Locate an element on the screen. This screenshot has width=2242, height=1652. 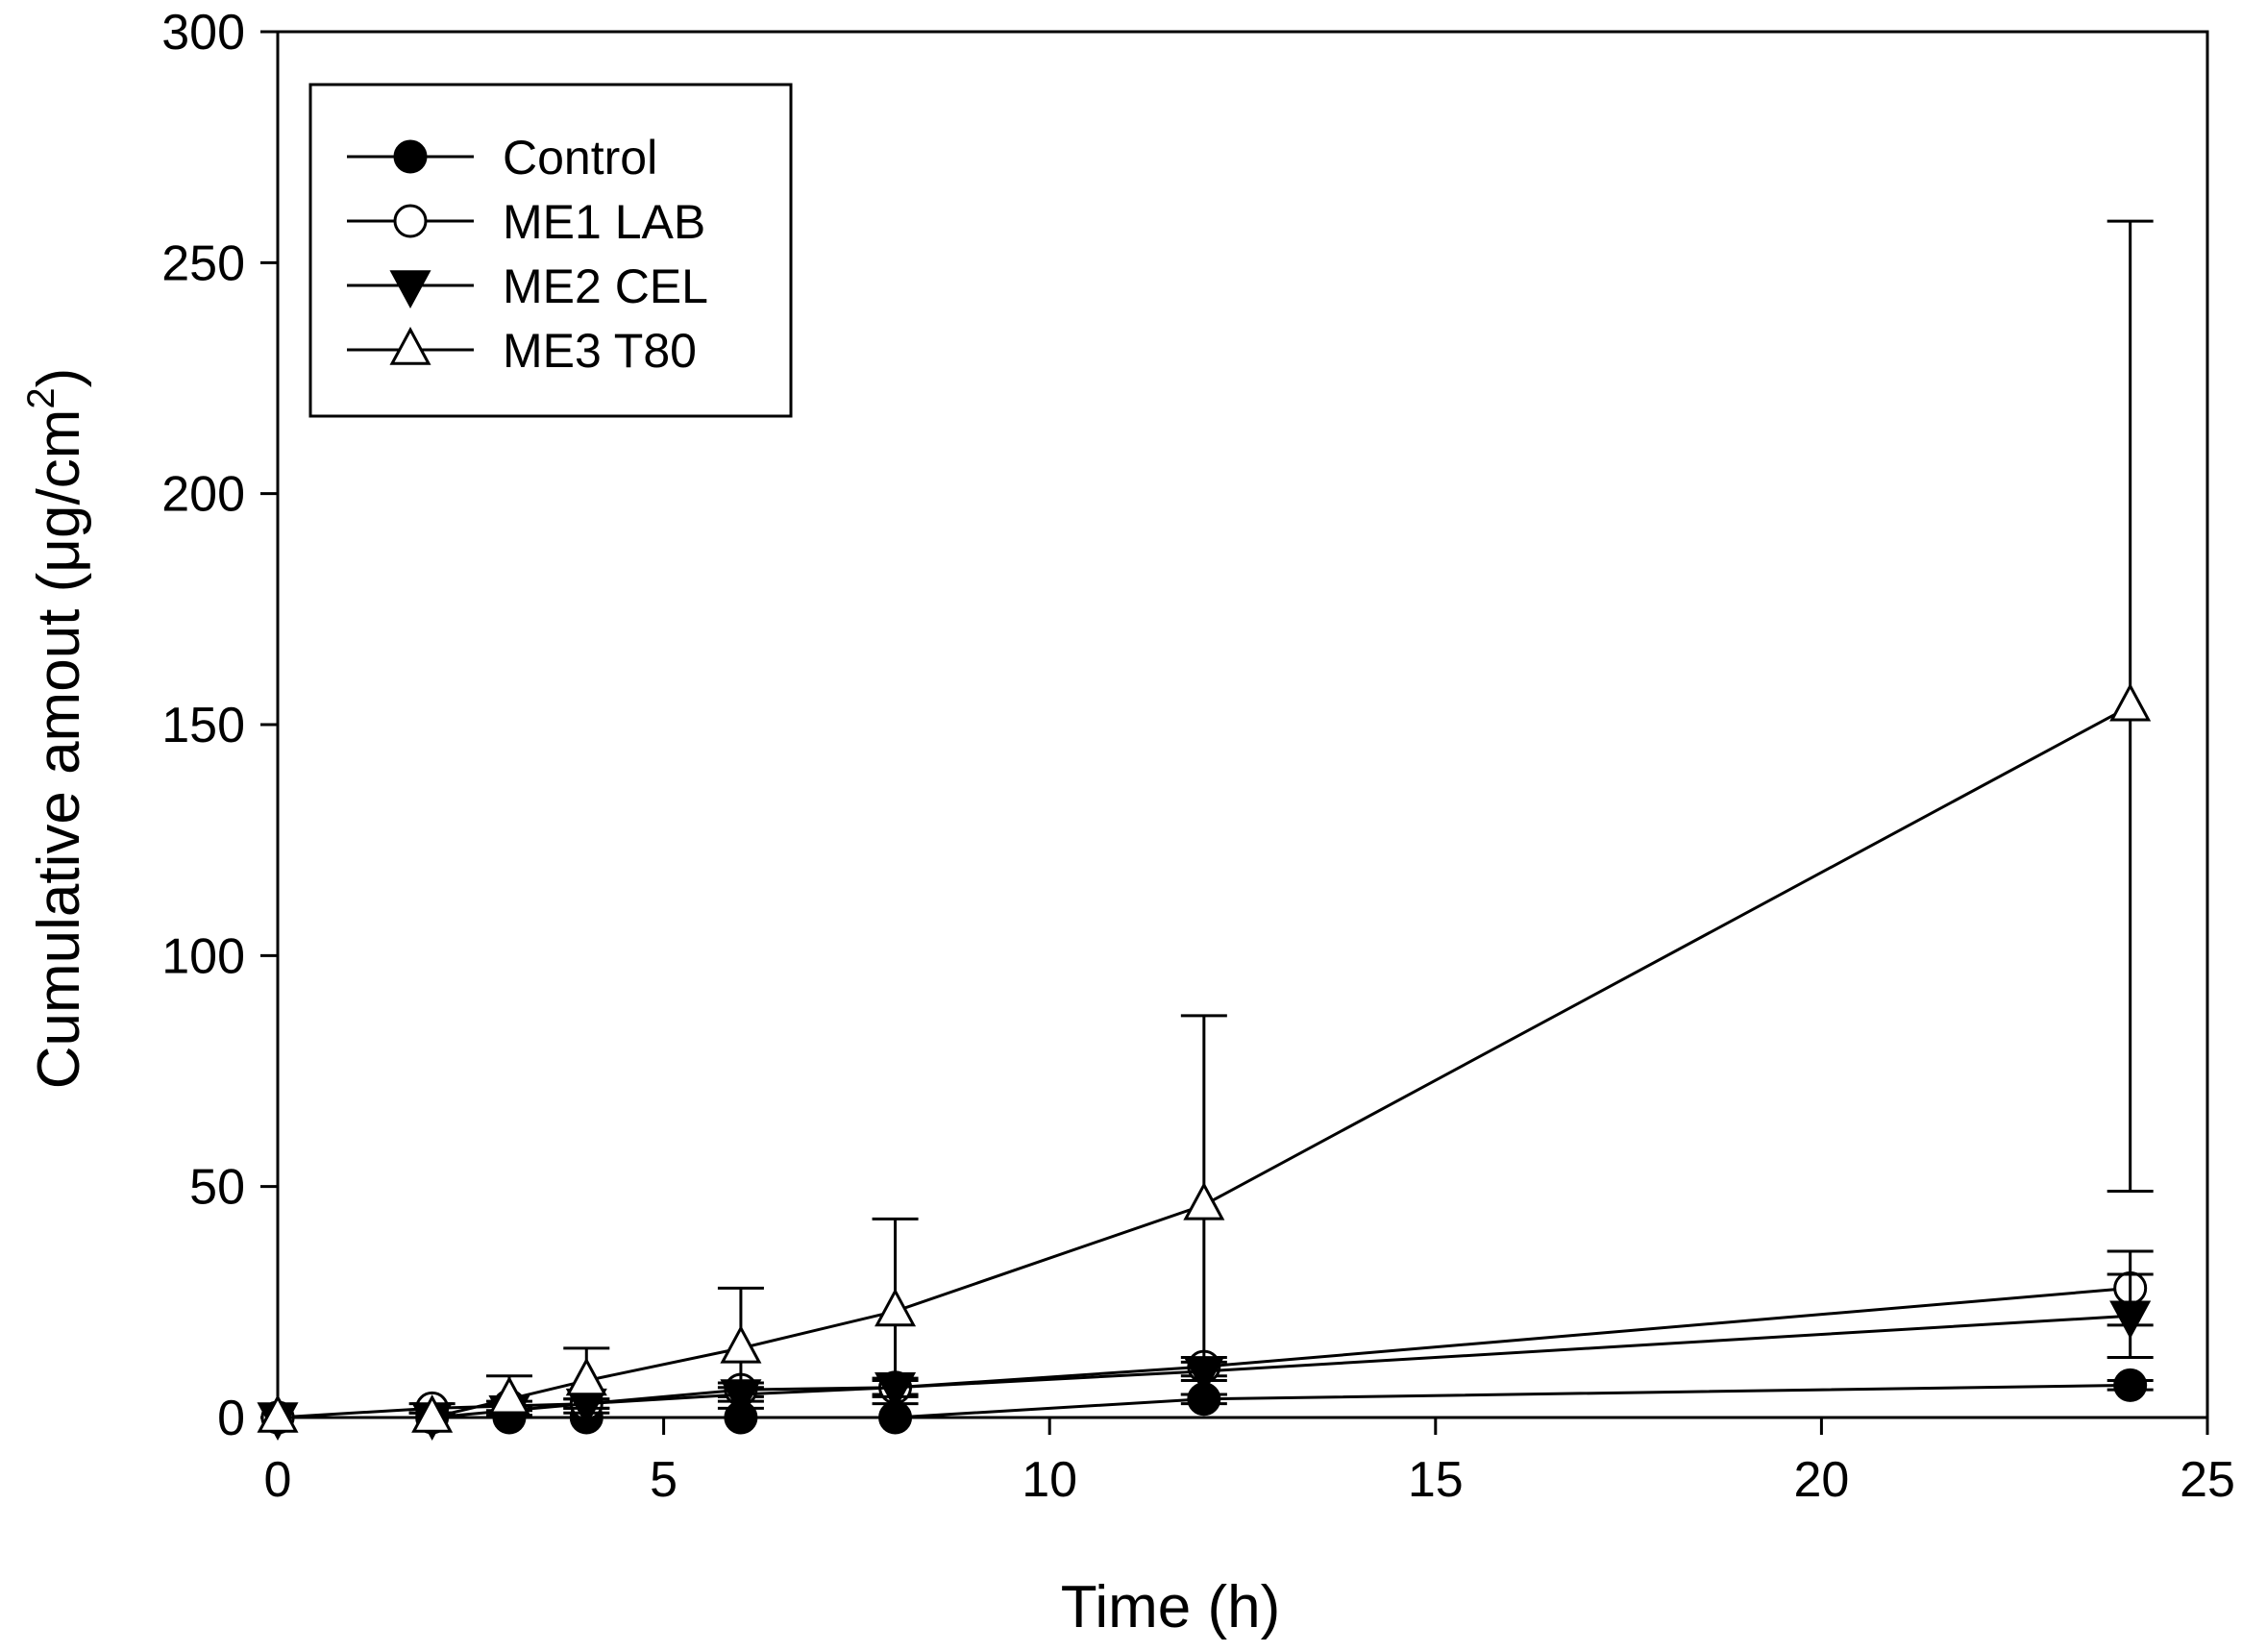
legend-label: ME1 LAB is located at coordinates (604, 222).